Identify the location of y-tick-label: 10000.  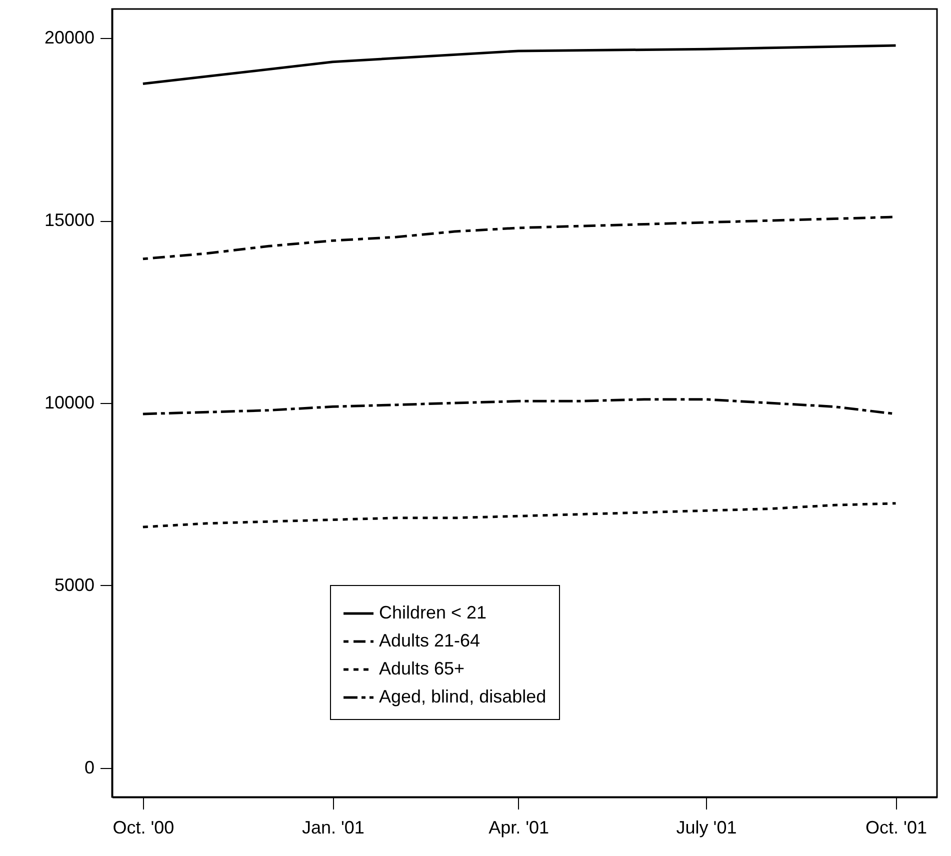
(69, 402).